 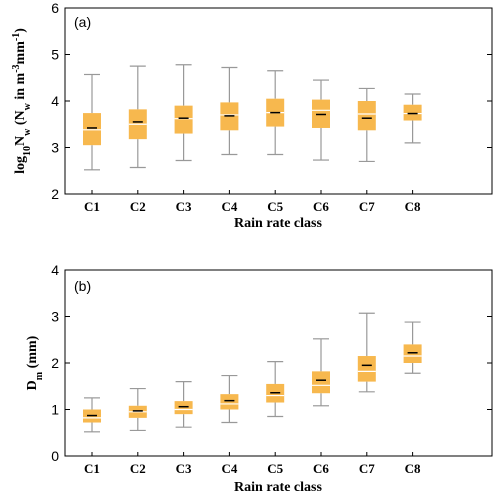 What do you see at coordinates (16, 68) in the screenshot?
I see `panel-a-ylabel-sup-3: -3` at bounding box center [16, 68].